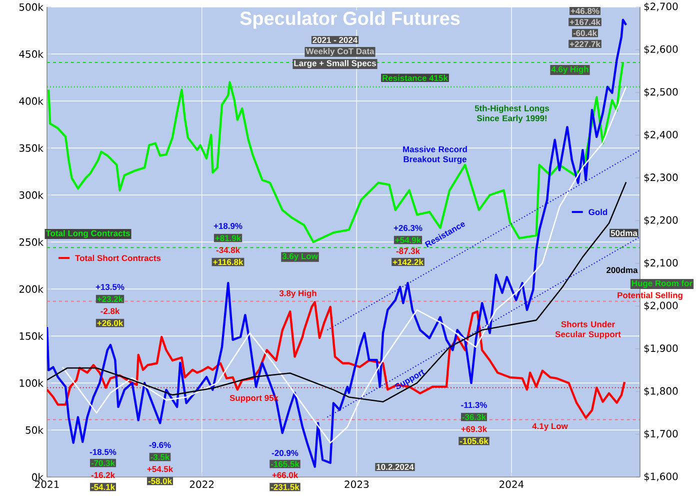  Describe the element at coordinates (160, 481) in the screenshot. I see `text: -58.0k` at that location.